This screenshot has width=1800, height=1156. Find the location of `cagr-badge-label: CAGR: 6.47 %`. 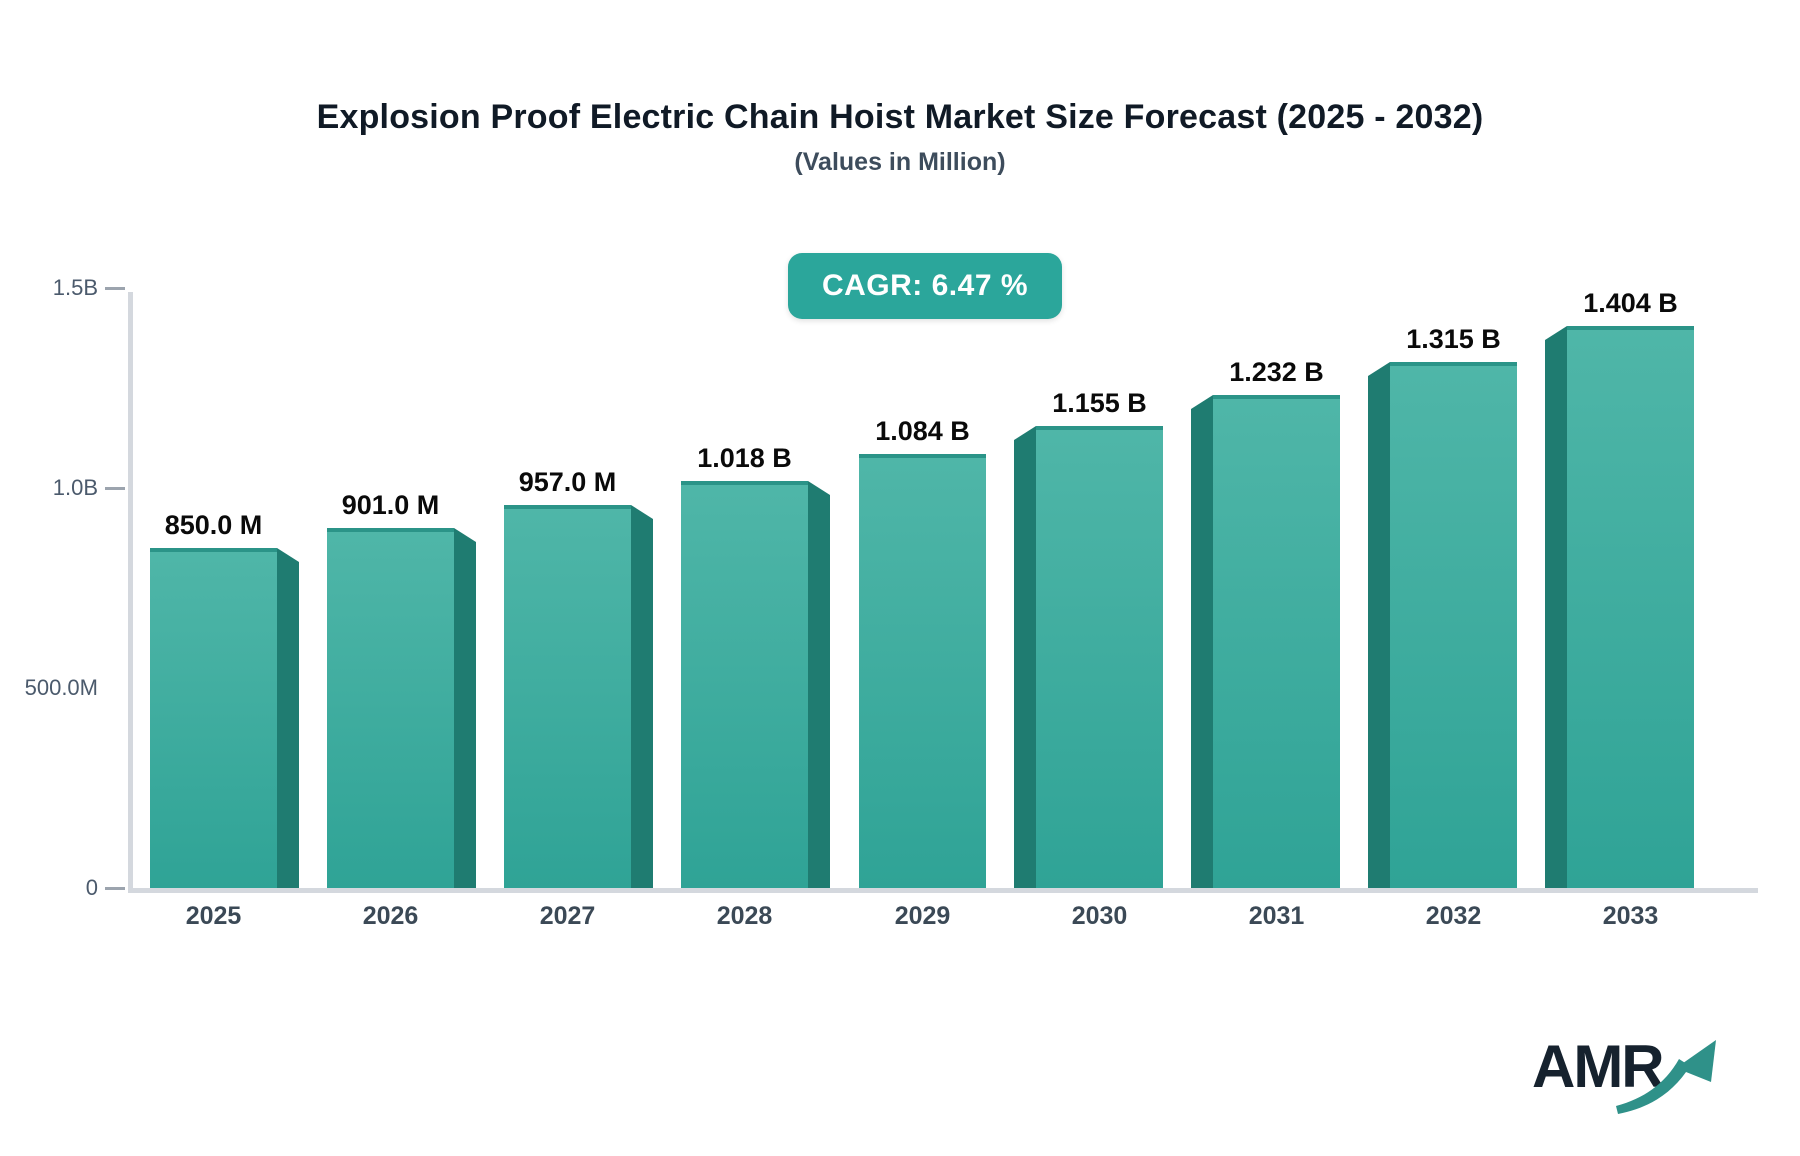

cagr-badge-label: CAGR: 6.47 % is located at coordinates (925, 285).